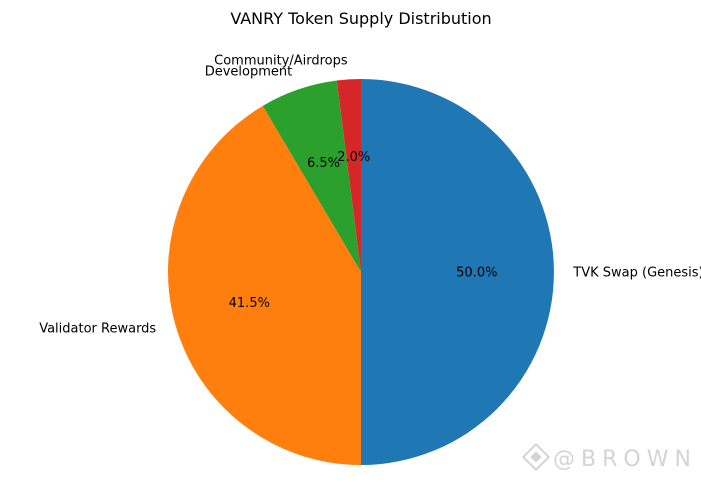 The width and height of the screenshot is (701, 482). What do you see at coordinates (249, 72) in the screenshot?
I see `slice-label: Development` at bounding box center [249, 72].